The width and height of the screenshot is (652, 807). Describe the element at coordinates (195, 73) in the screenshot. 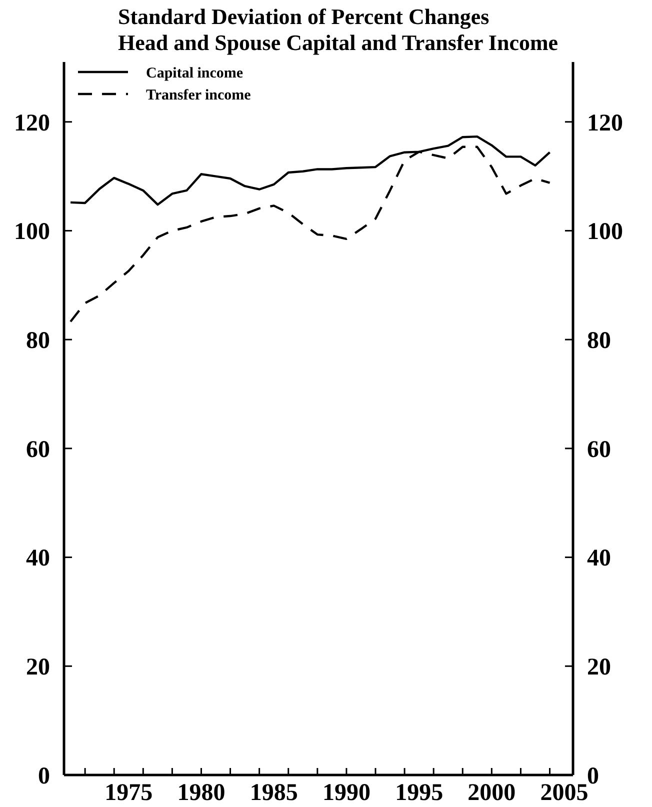

I see `legend-label: Capital income` at that location.